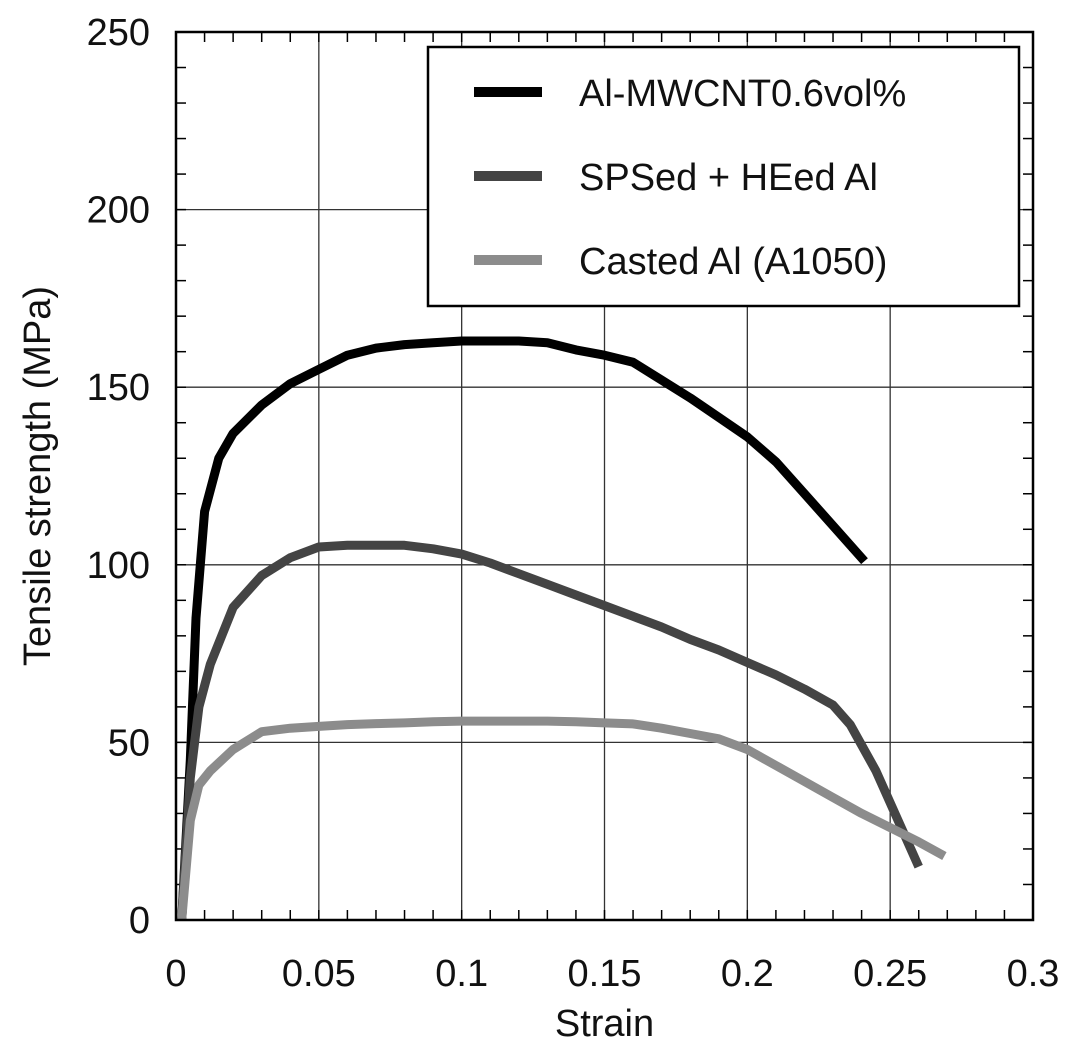 Image resolution: width=1071 pixels, height=1047 pixels. Describe the element at coordinates (118, 388) in the screenshot. I see `y-tick-label: 150` at that location.